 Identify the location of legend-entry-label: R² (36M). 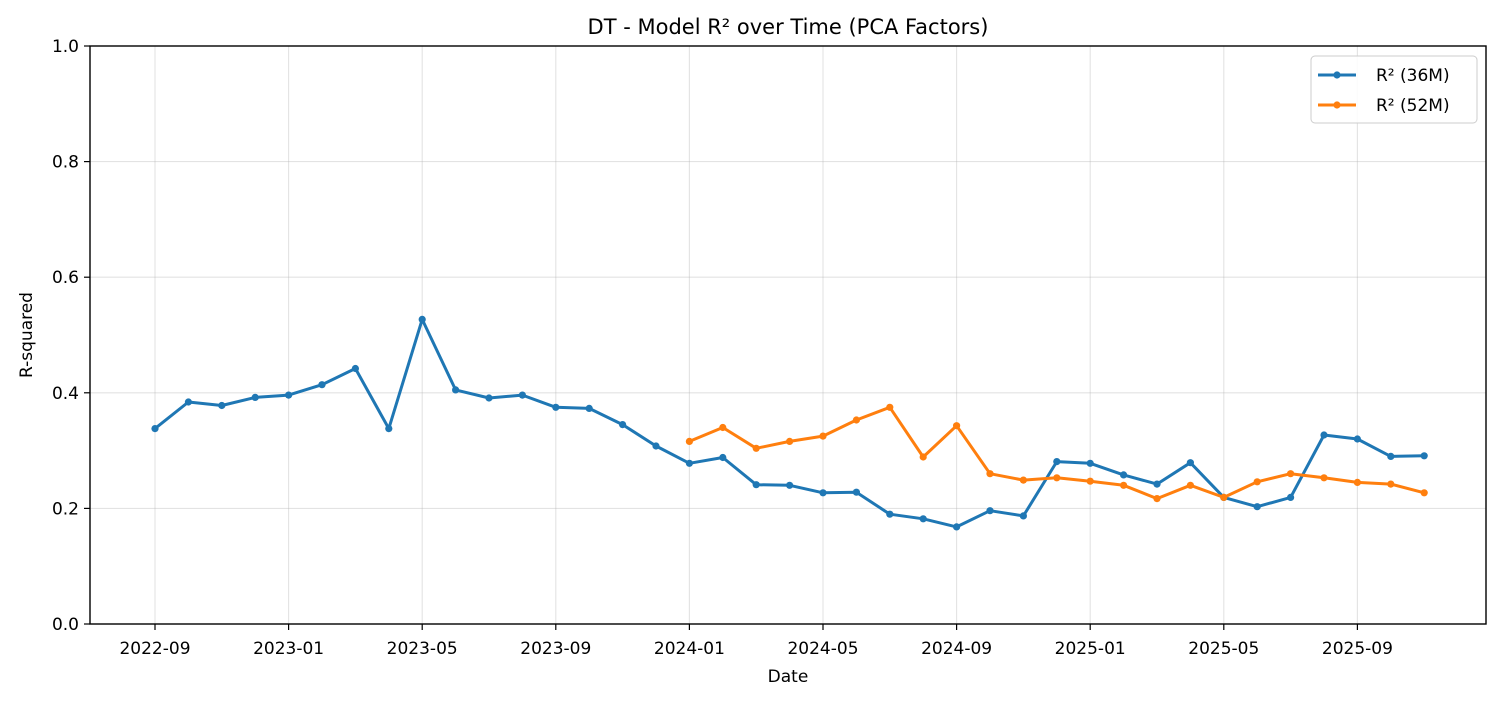
(1413, 76).